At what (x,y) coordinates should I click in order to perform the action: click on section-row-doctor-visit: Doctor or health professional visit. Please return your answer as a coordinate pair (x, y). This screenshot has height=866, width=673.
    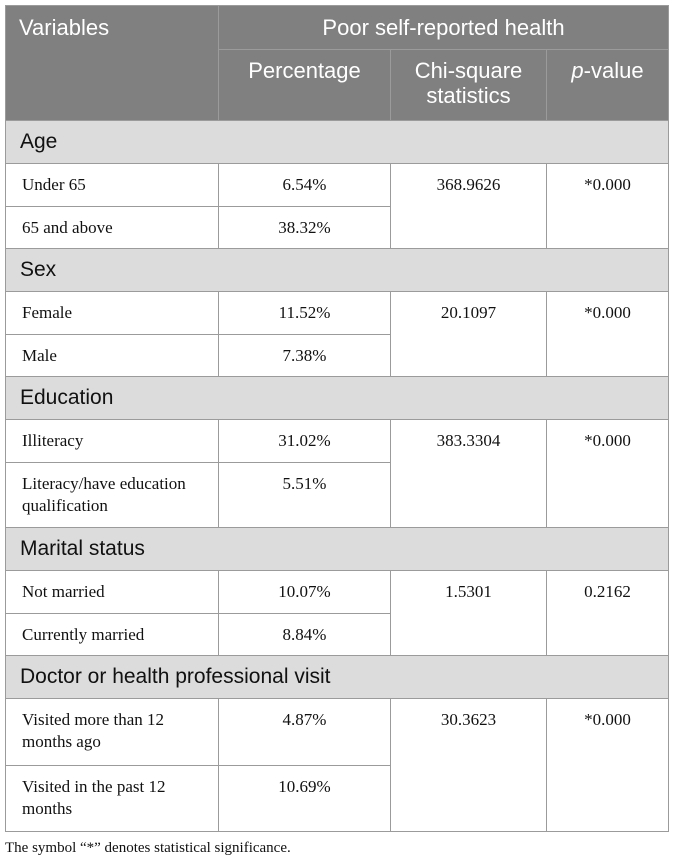
    Looking at the image, I should click on (337, 677).